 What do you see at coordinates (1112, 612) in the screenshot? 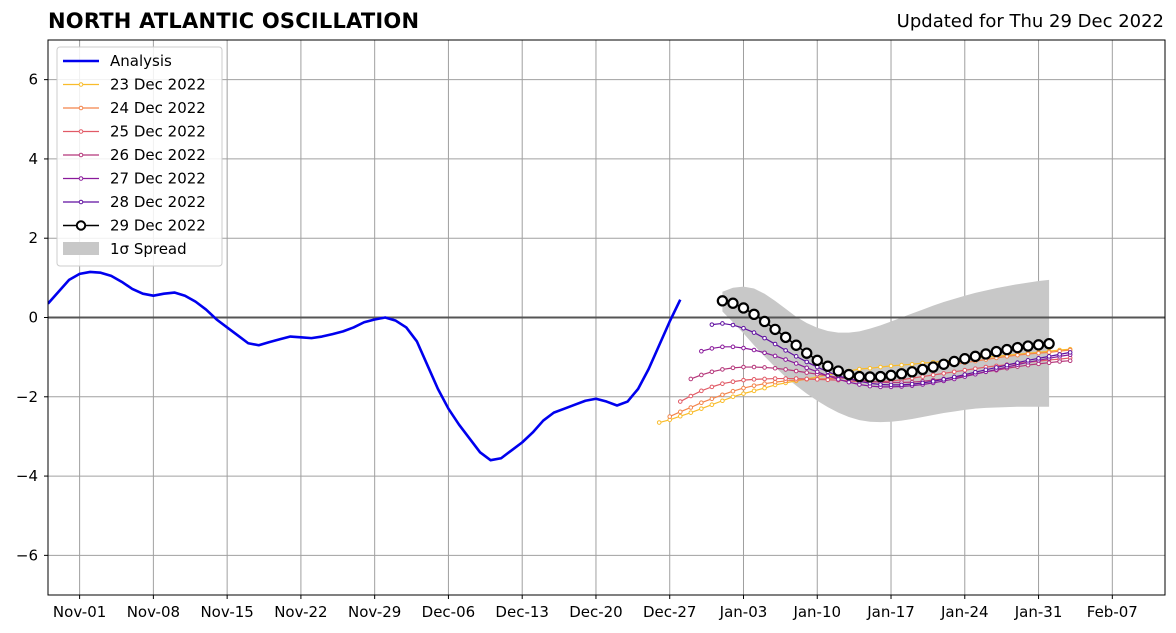
I see `x-tick-label: Feb-07` at bounding box center [1112, 612].